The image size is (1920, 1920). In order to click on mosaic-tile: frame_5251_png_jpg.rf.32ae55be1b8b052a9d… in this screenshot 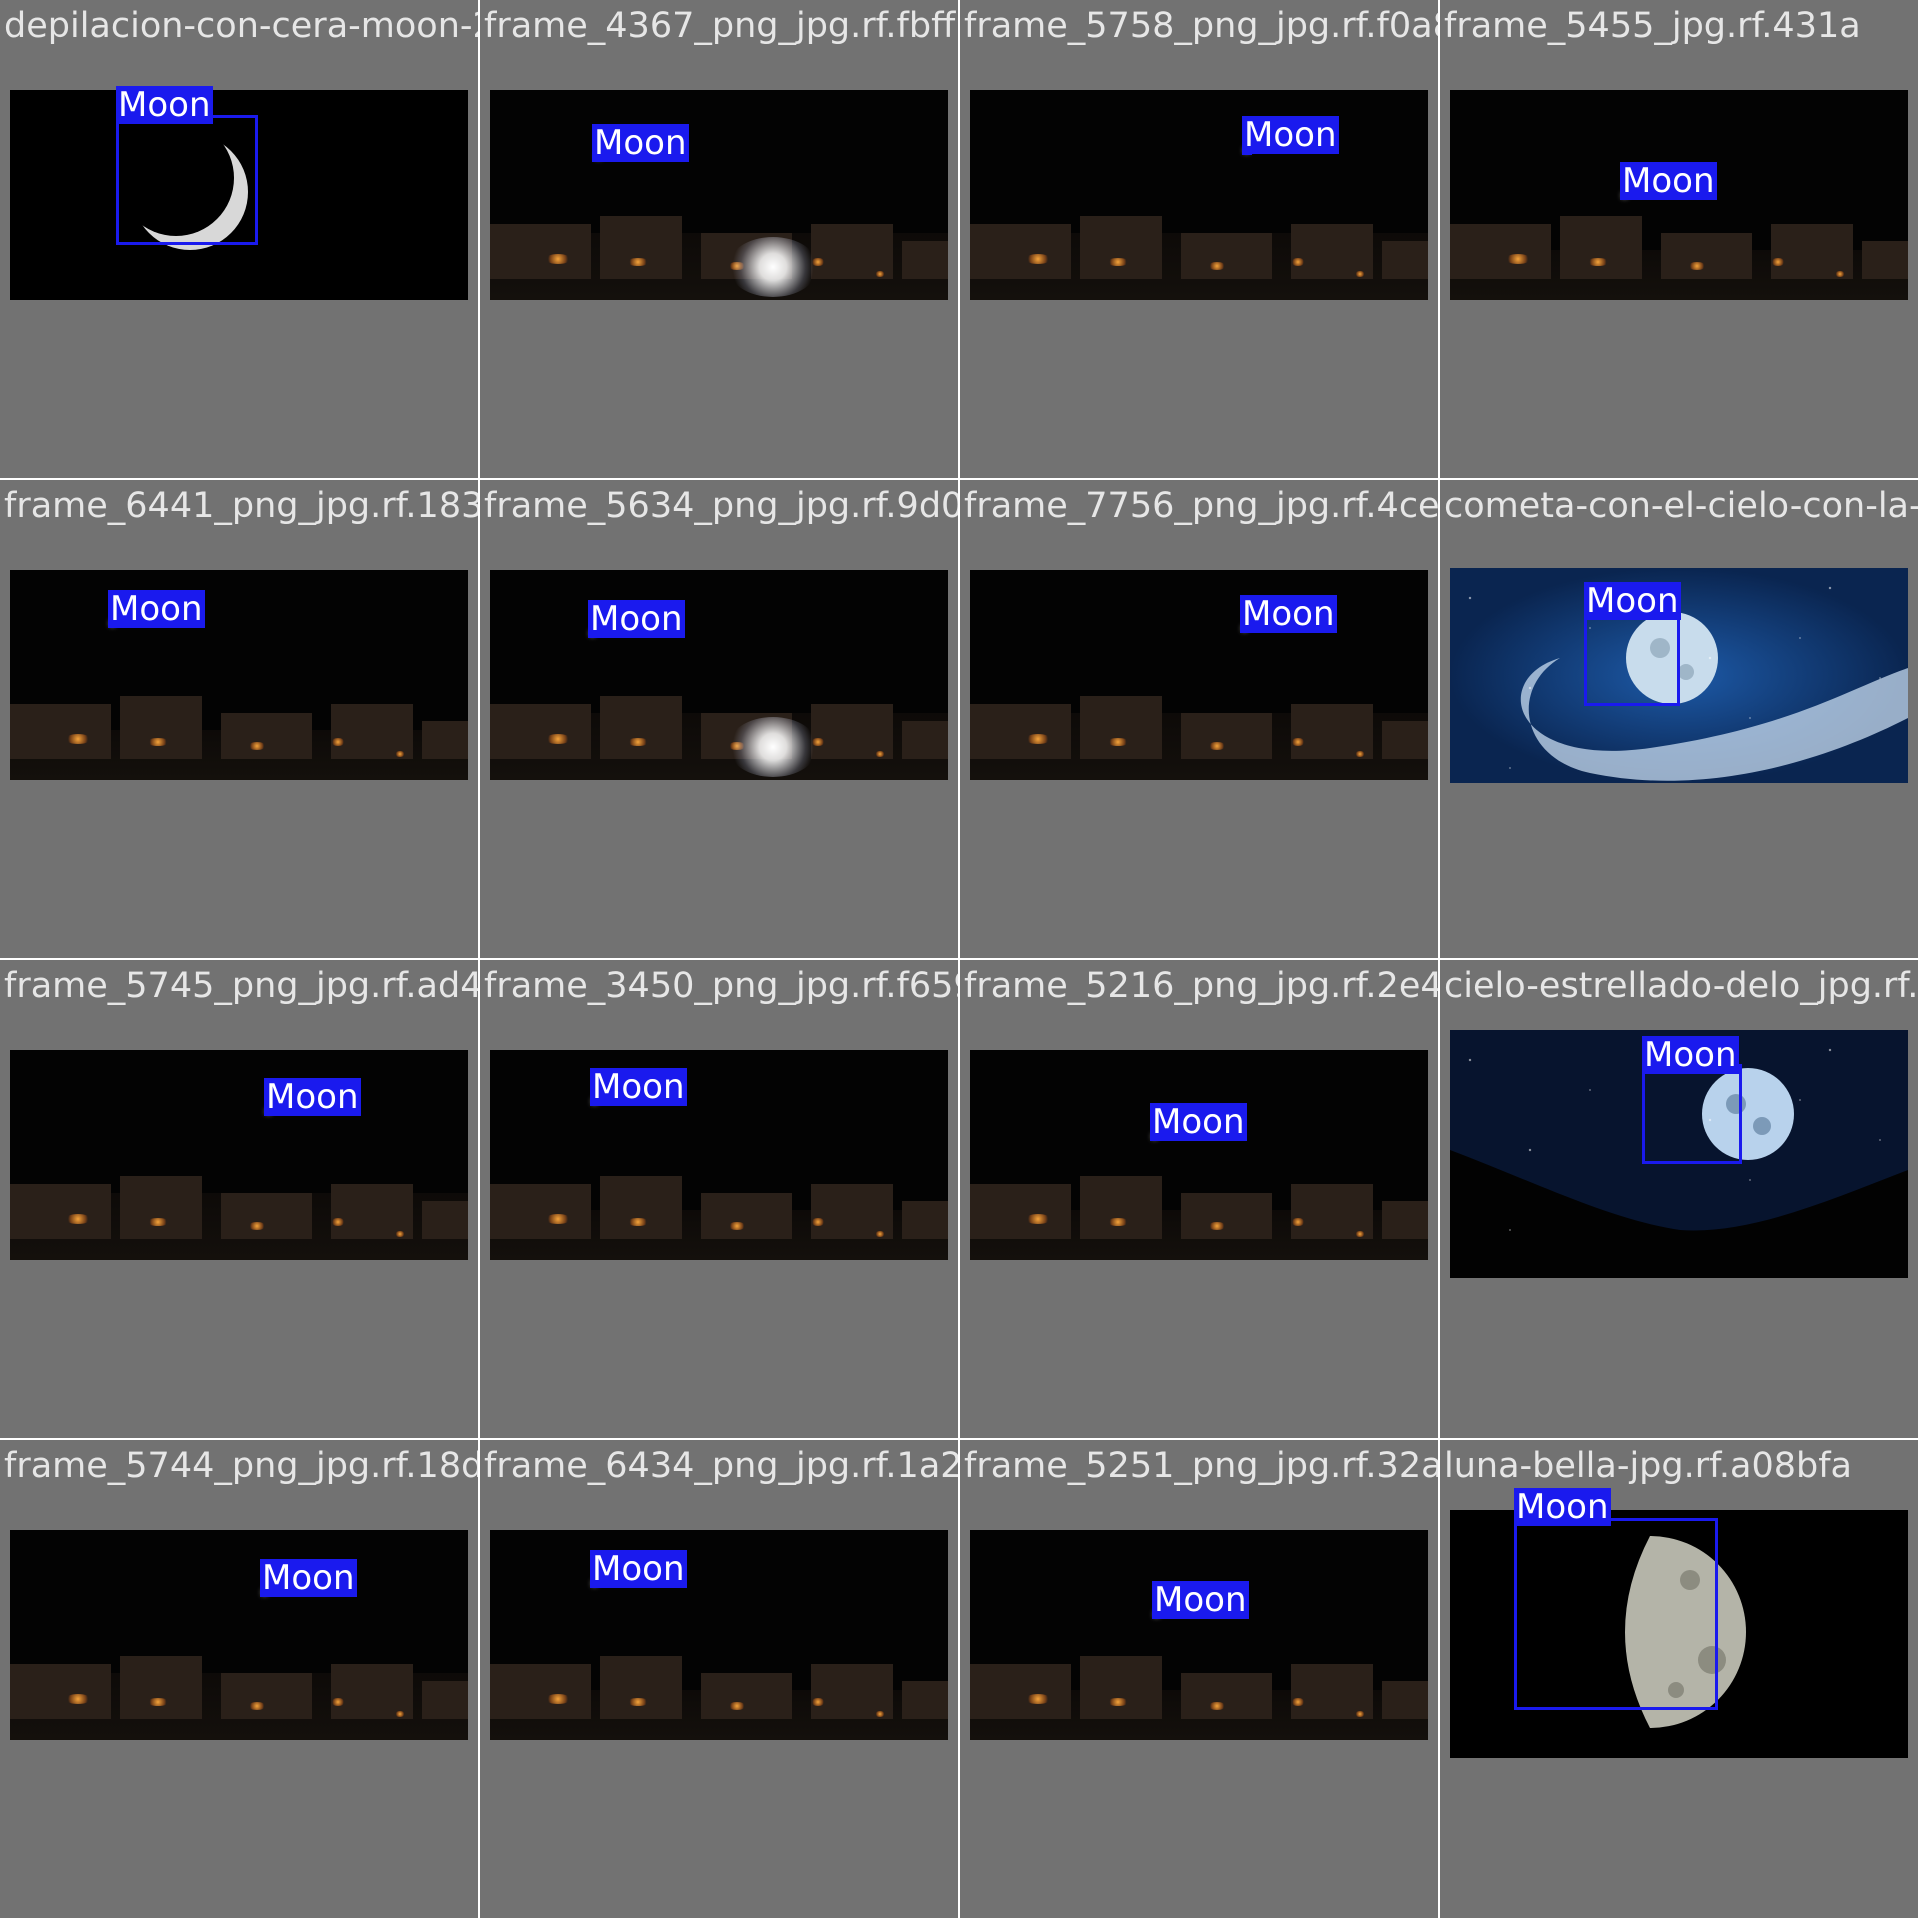, I will do `click(1200, 1680)`.